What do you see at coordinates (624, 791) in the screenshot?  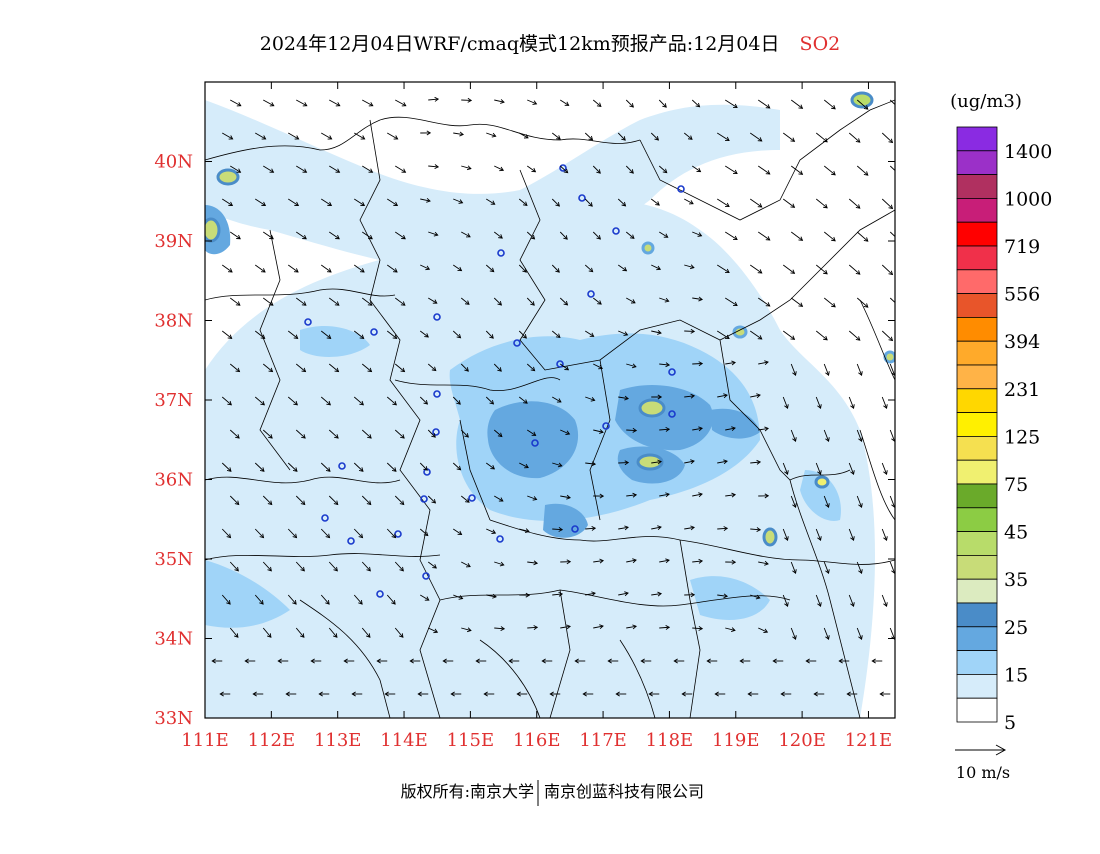 I see `footer-copyright-suffix: 南京创蓝科技有限公司` at bounding box center [624, 791].